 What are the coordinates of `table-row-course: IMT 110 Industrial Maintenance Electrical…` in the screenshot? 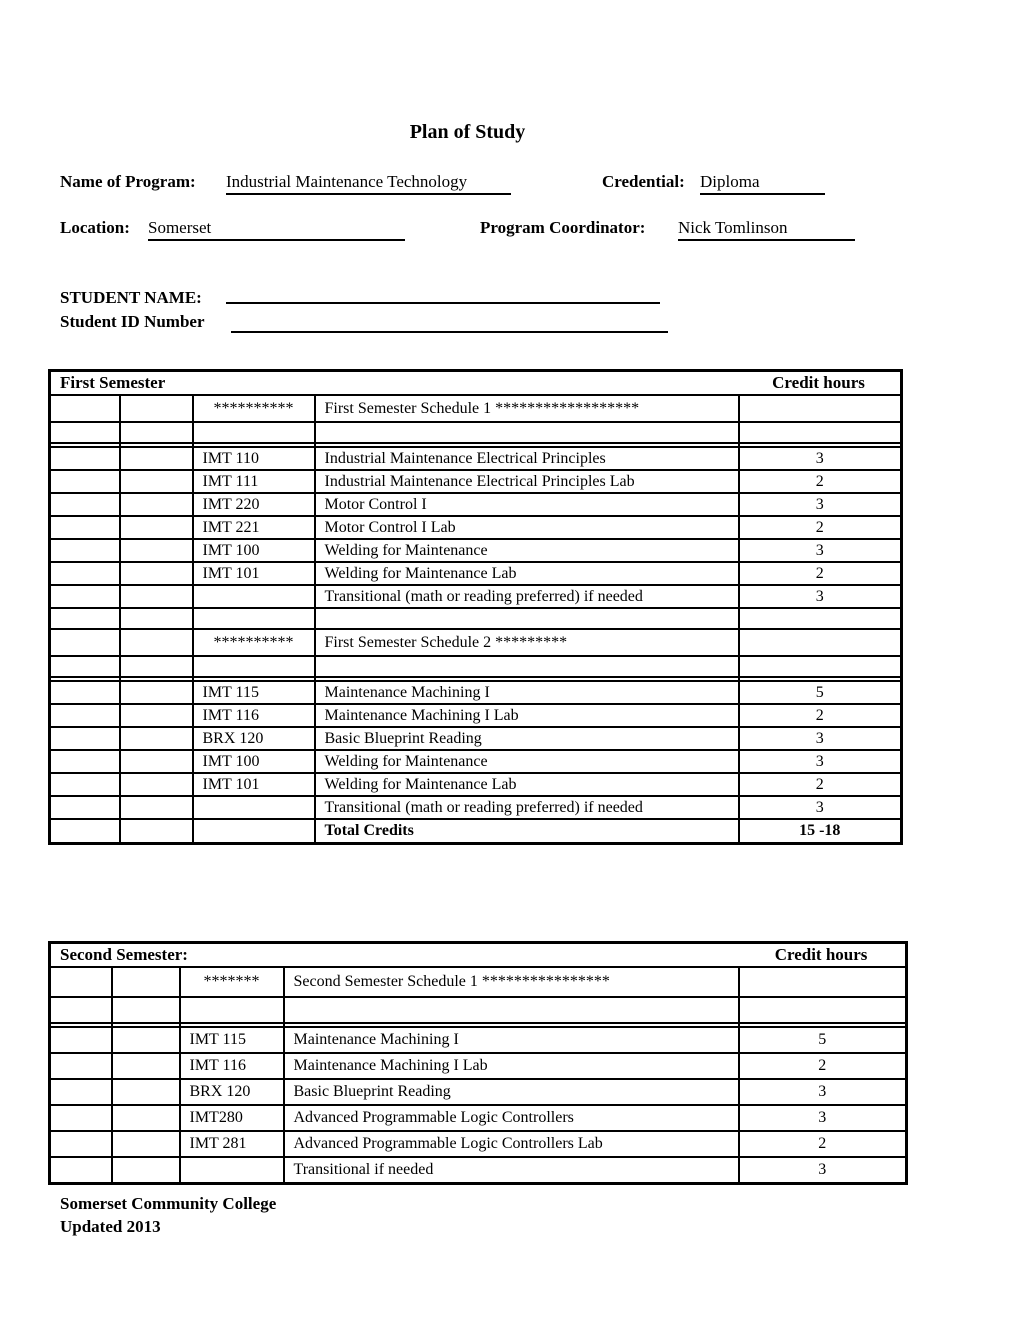 It's located at (475, 458).